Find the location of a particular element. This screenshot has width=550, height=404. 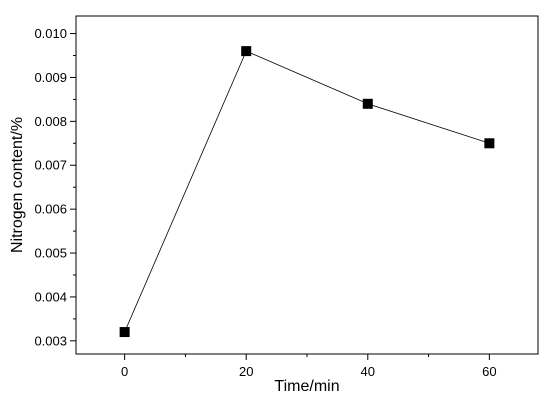

y-tick-label: 0.005 is located at coordinates (50, 253).